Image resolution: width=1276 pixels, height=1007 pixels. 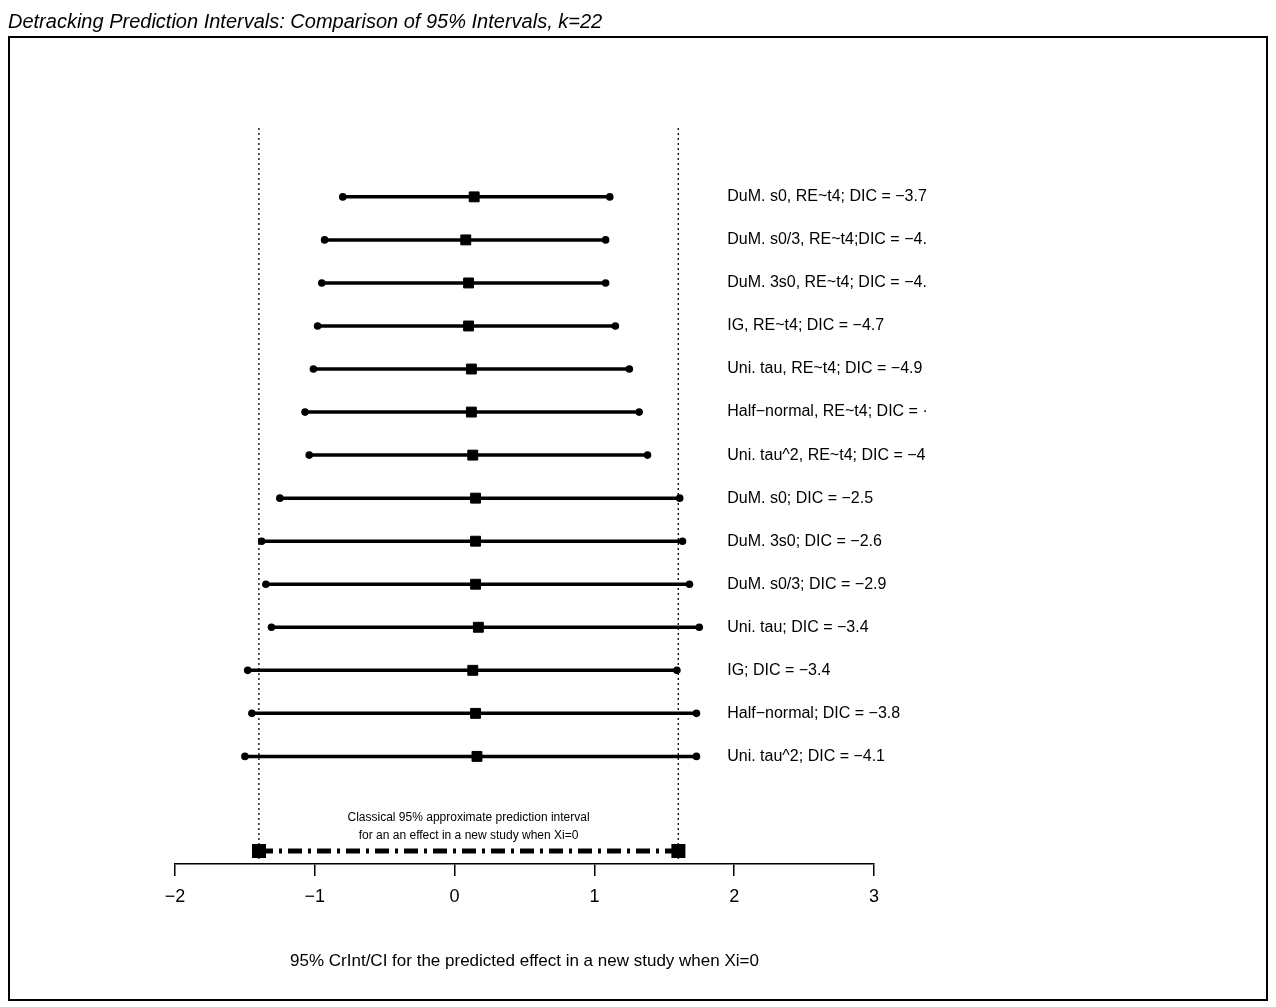 What do you see at coordinates (827, 411) in the screenshot?
I see `y-tick-label: Half−normal, RE~t4; DIC = ·` at bounding box center [827, 411].